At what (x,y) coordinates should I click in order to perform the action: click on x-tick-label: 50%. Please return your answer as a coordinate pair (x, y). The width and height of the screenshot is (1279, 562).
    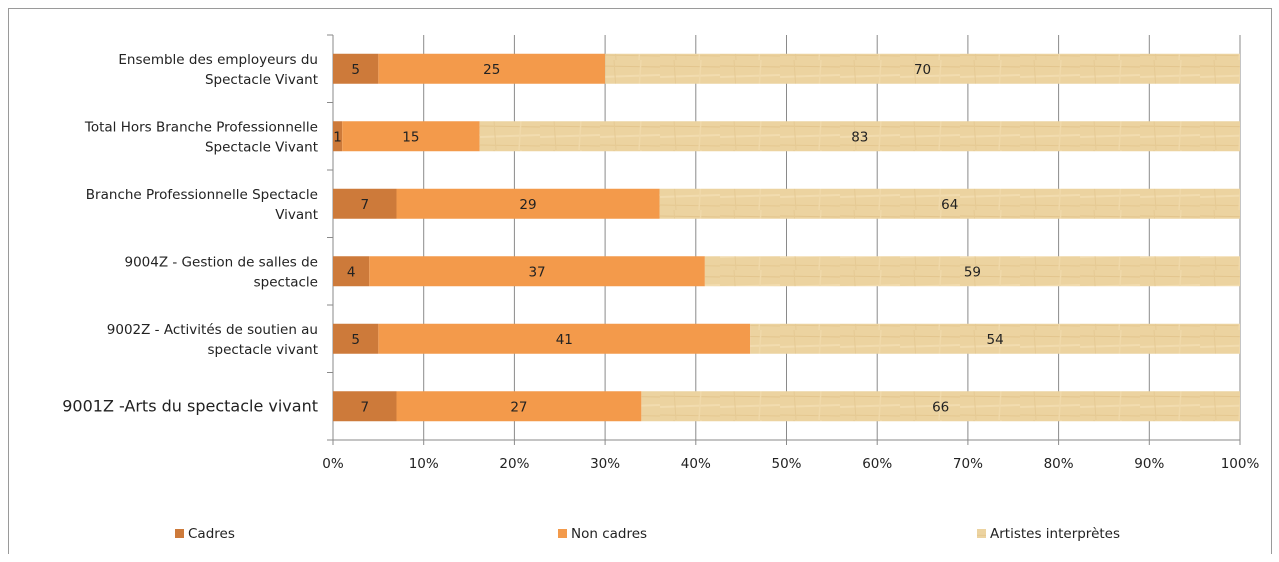
    Looking at the image, I should click on (786, 464).